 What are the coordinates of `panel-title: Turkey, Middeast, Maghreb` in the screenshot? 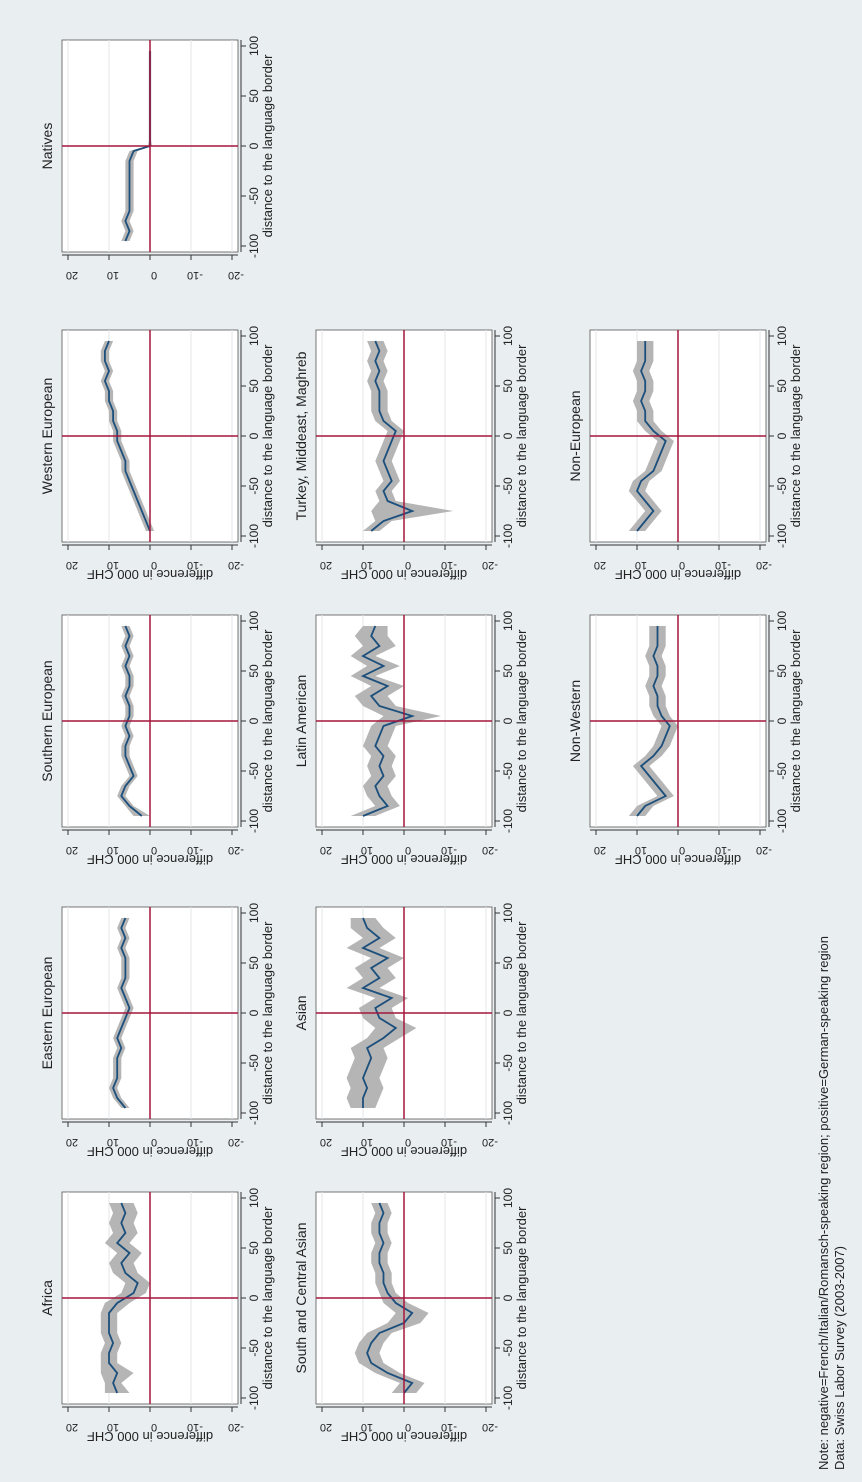 It's located at (301, 435).